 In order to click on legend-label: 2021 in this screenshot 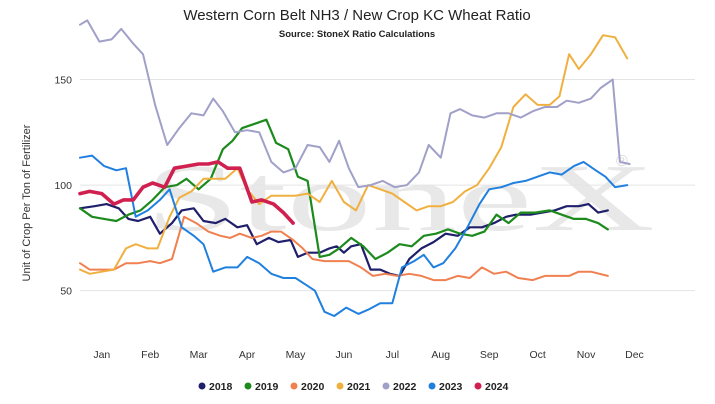, I will do `click(359, 387)`.